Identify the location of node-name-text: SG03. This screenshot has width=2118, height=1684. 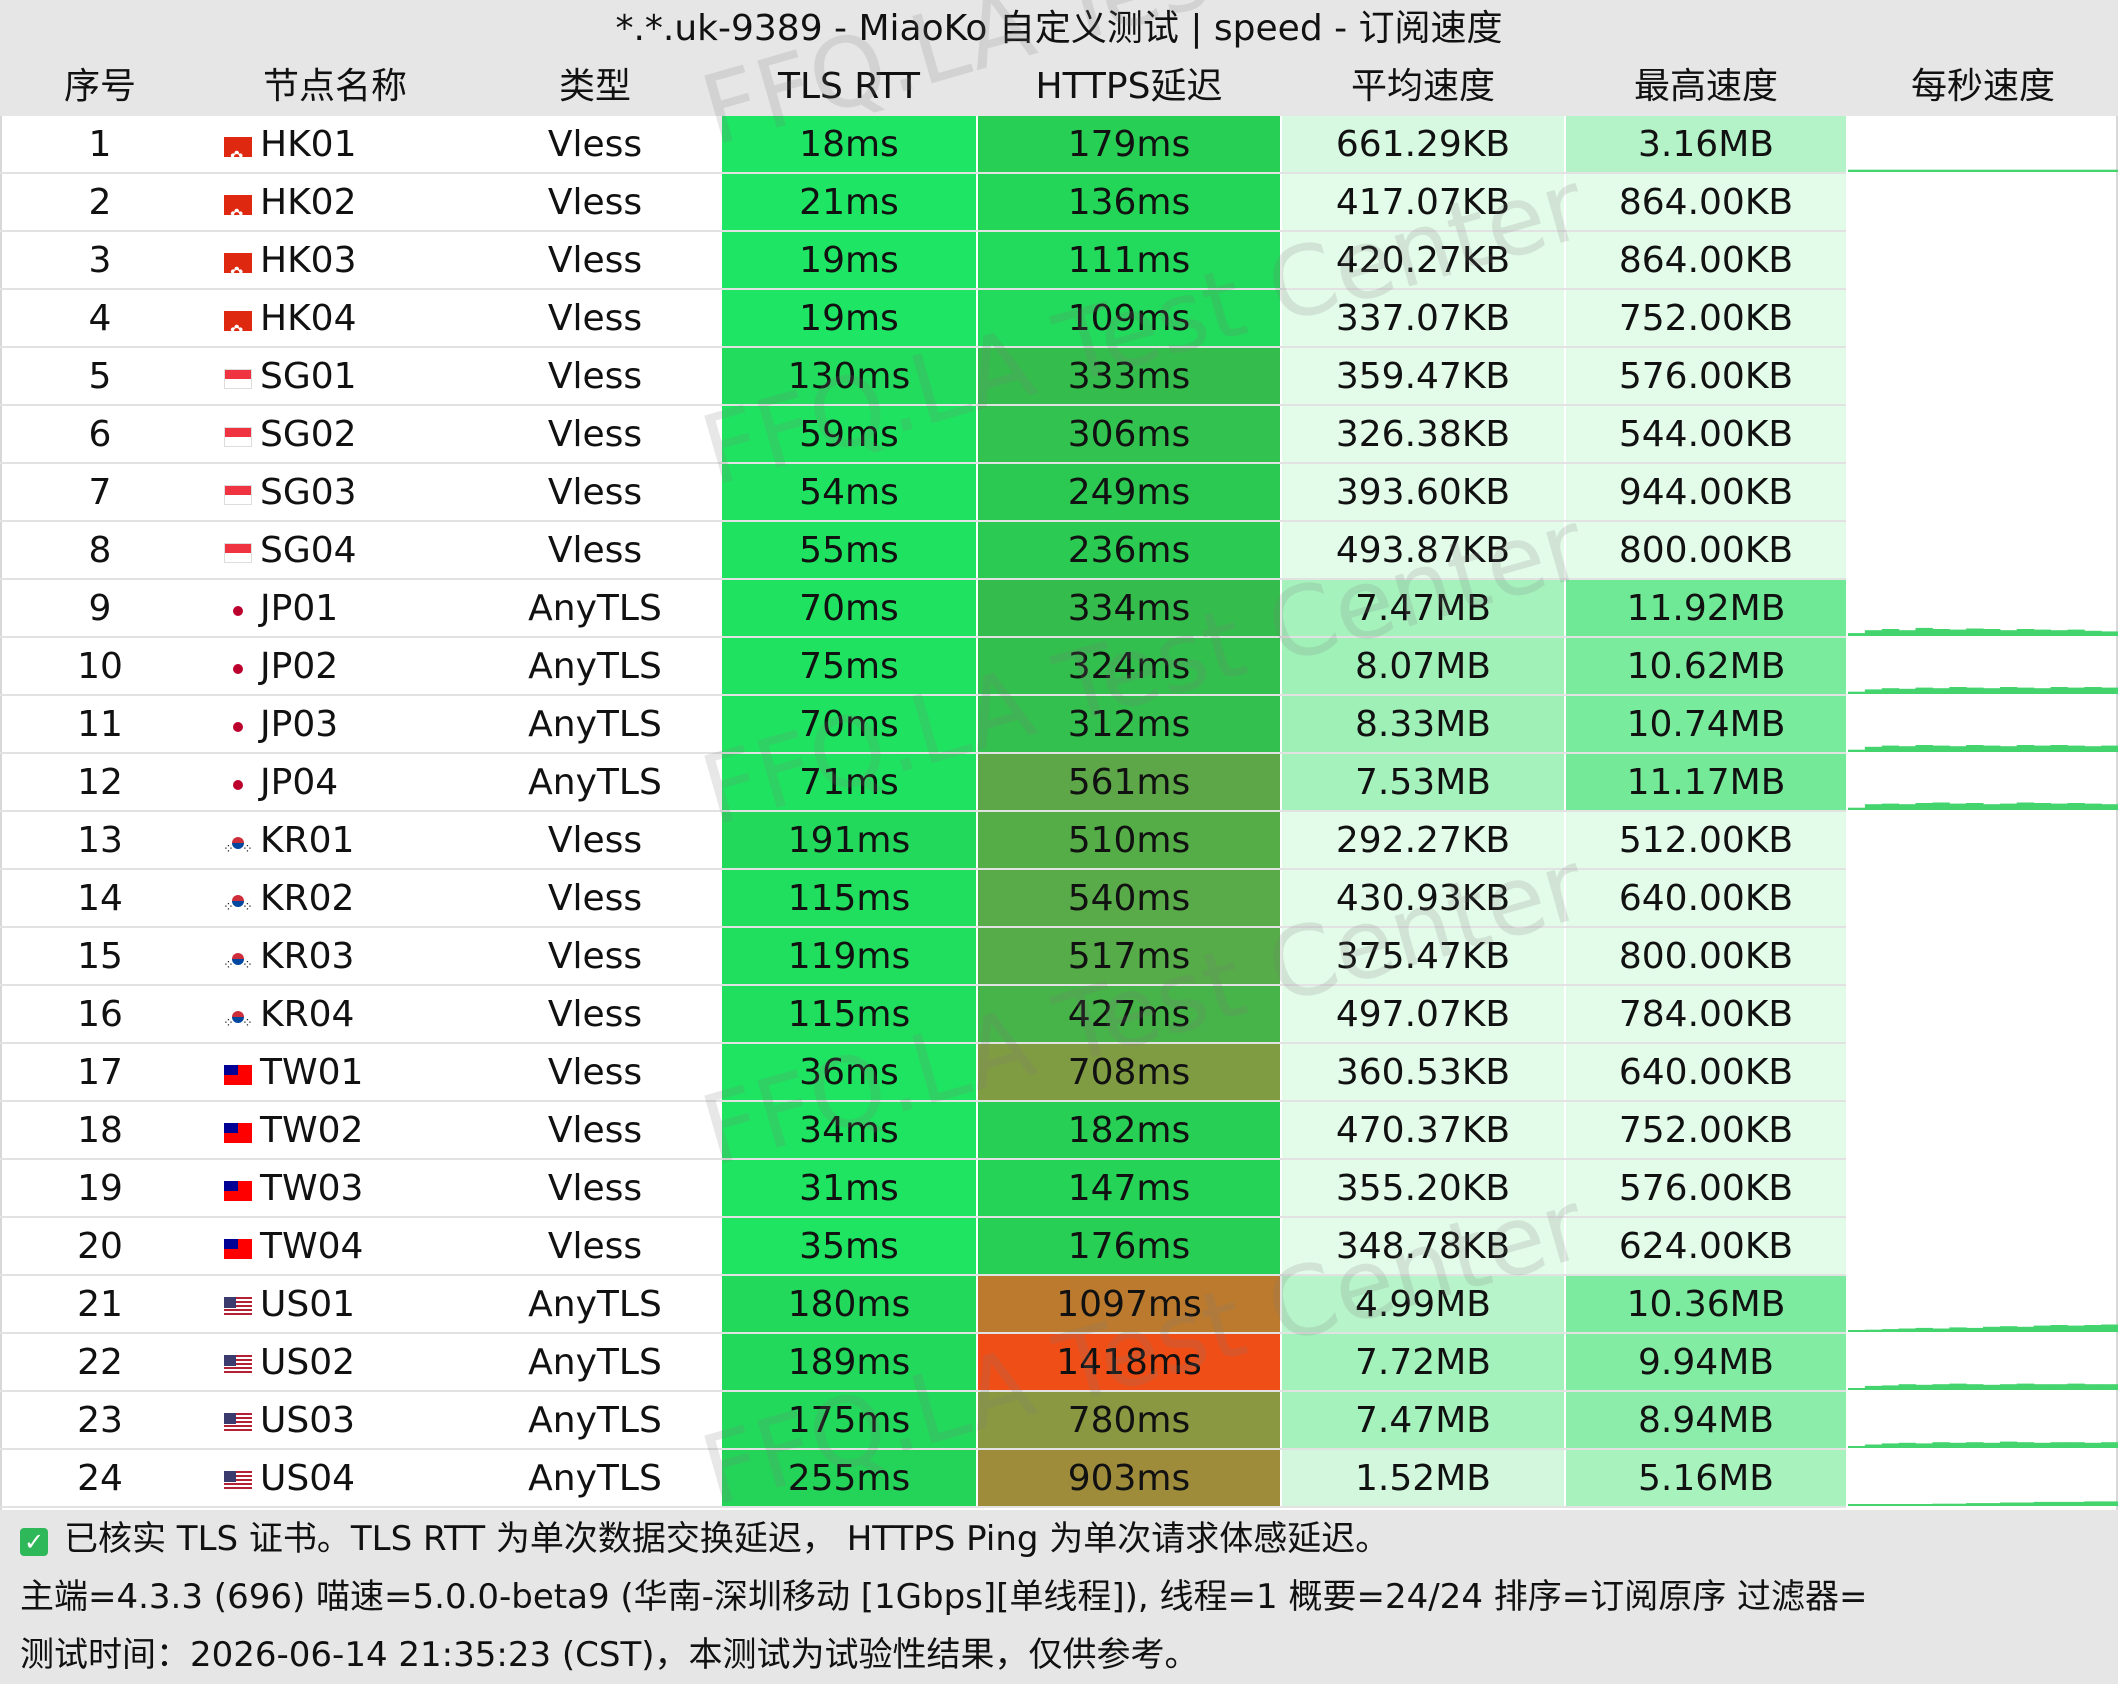
(308, 492).